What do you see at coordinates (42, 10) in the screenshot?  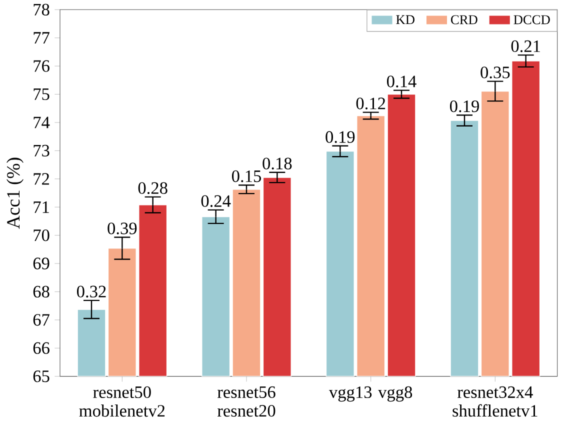 I see `y-tick-label: 78` at bounding box center [42, 10].